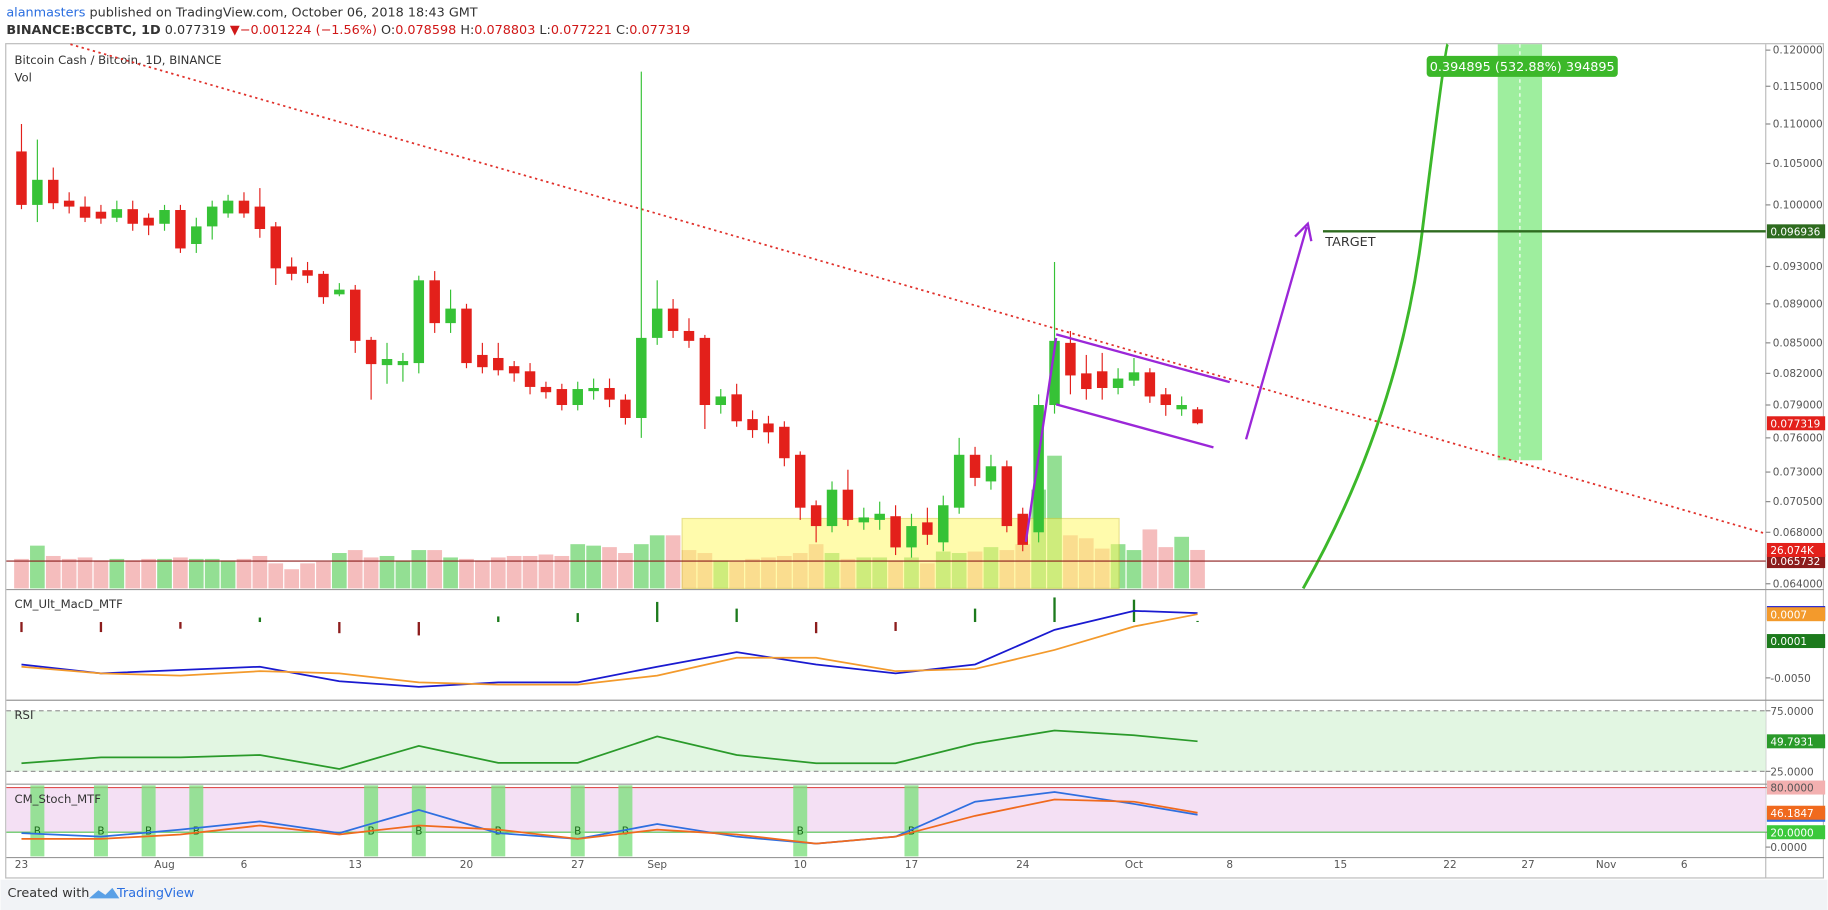 The height and width of the screenshot is (910, 1828). I want to click on chart-title: Bitcoin Cash / Bitcoin, 1D, BINANCE, so click(117, 60).